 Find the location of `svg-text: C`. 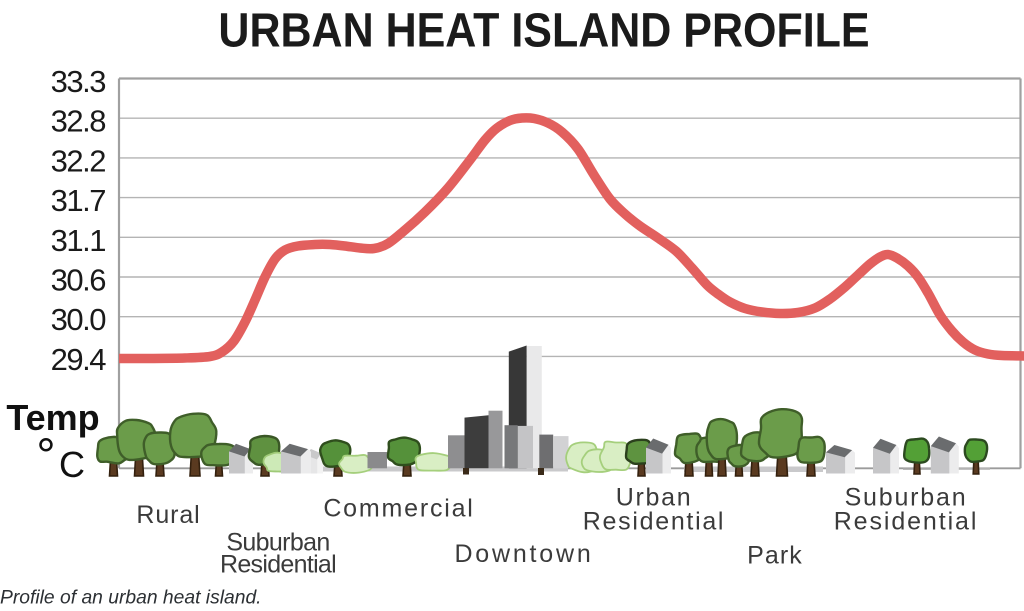

svg-text: C is located at coordinates (72, 464).